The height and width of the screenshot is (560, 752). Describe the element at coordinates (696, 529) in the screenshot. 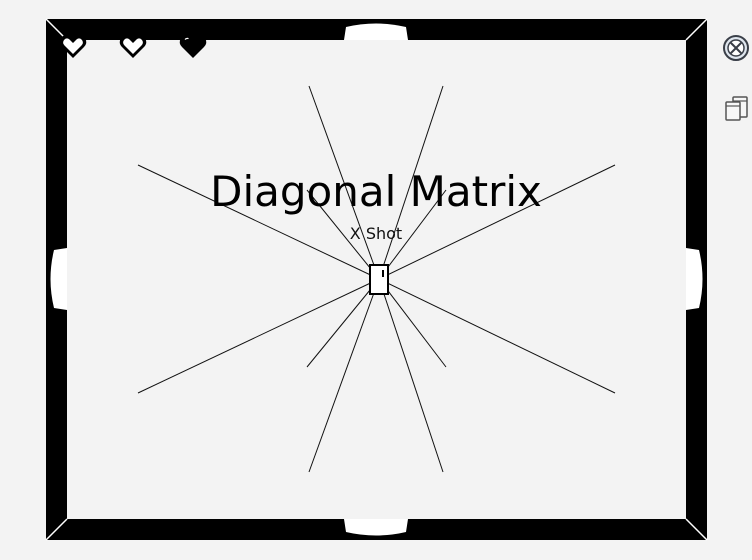

I see `corner-bevel-bottom-right` at that location.